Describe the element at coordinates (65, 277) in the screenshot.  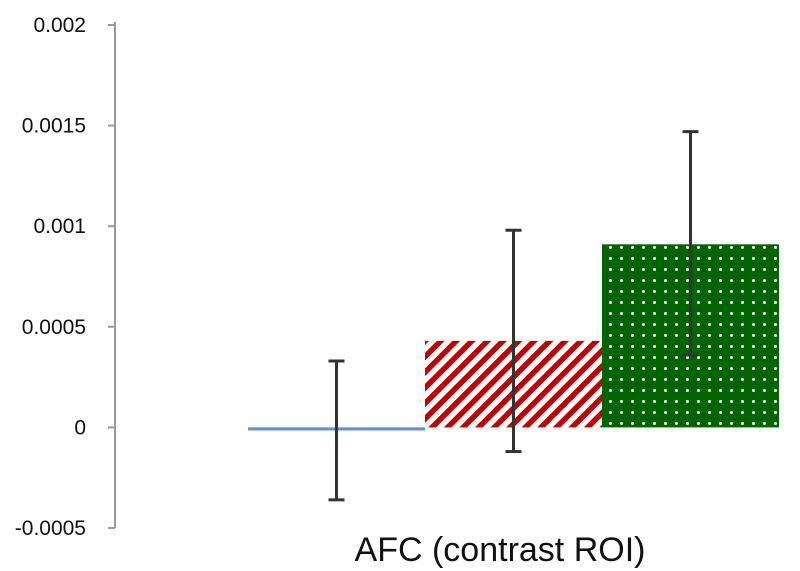
I see `y-axis-ticks: 0.002 0.0015 0.001 0.0005 0 -0.0005` at that location.